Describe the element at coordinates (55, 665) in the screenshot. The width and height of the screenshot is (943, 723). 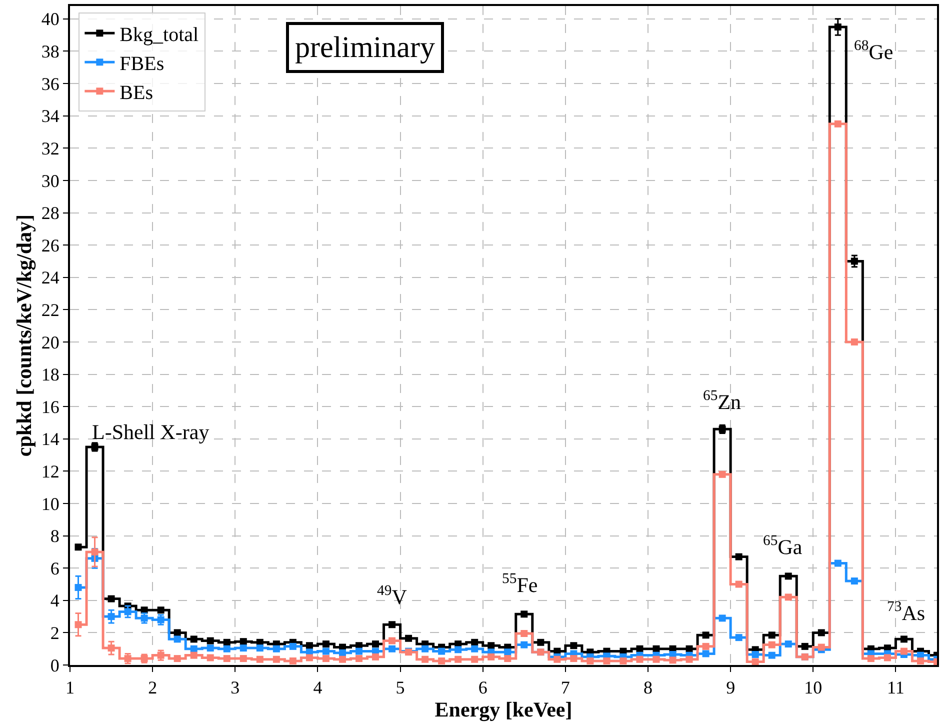
I see `y-tick-label: 0` at that location.